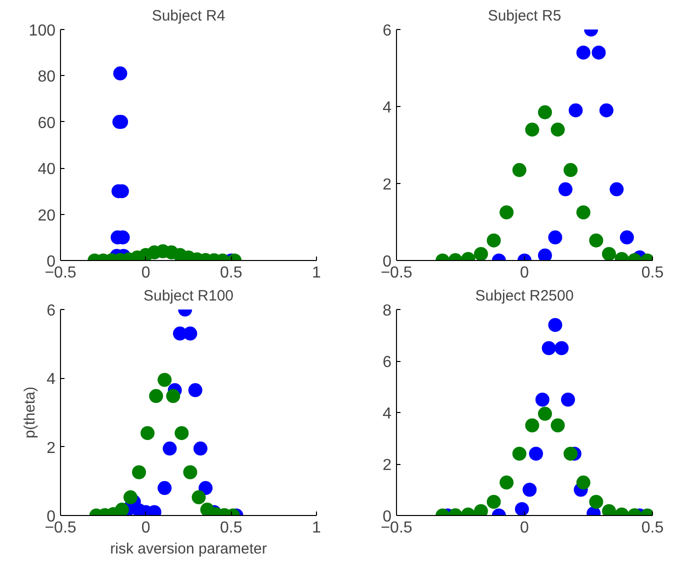 This screenshot has width=676, height=563. Describe the element at coordinates (387, 311) in the screenshot. I see `y-tick-label: 8` at that location.